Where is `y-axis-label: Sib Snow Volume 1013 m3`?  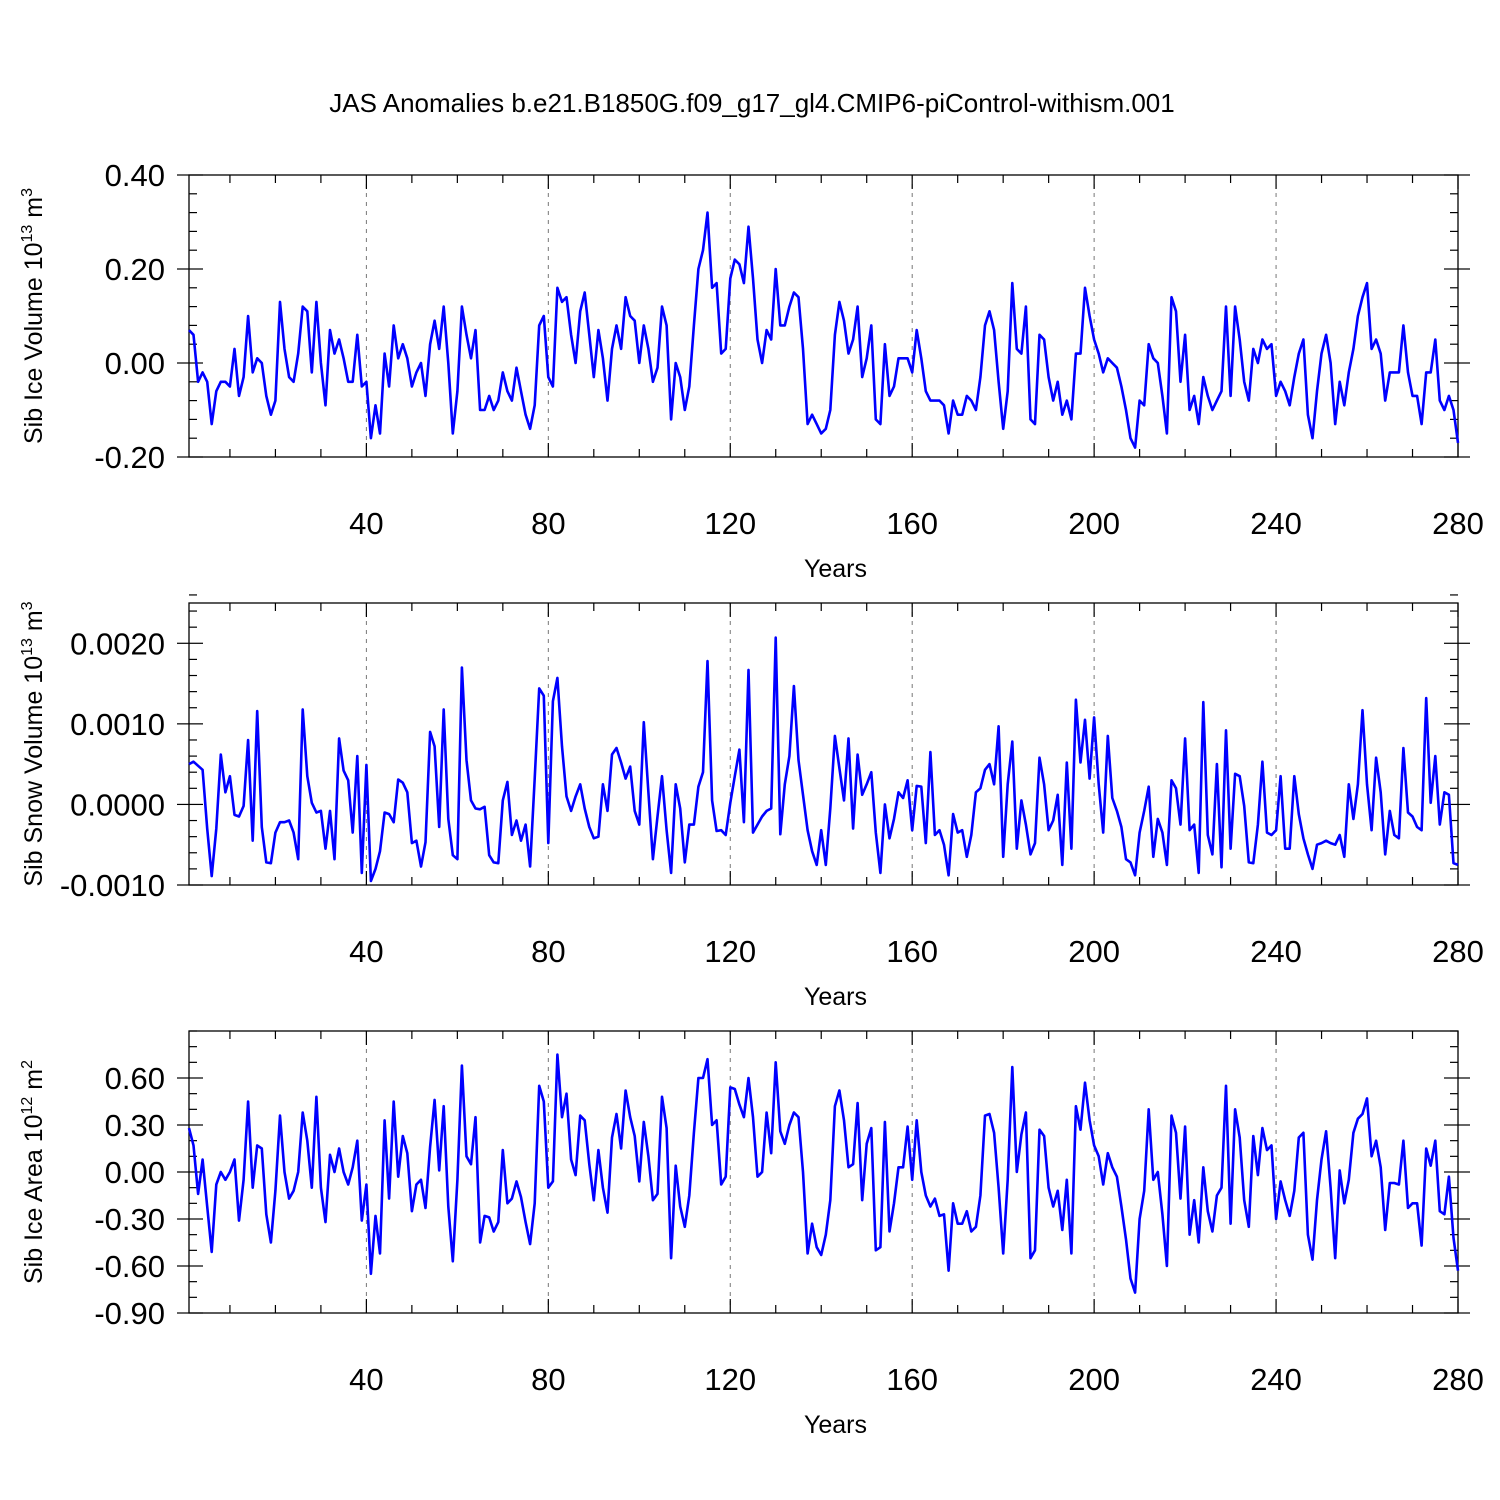 y-axis-label: Sib Snow Volume 1013 m3 is located at coordinates (33, 743).